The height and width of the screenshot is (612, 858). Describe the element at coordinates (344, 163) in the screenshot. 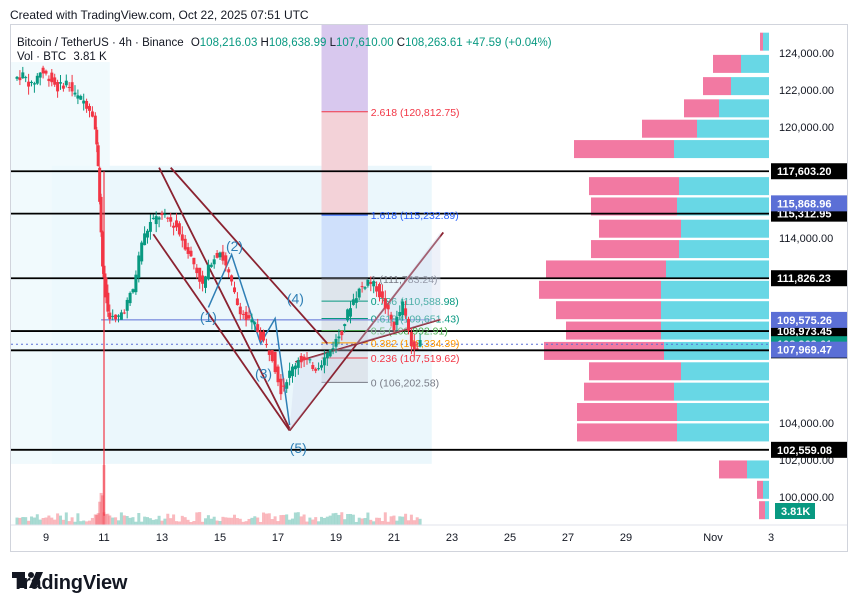

I see `fib-zone-mid` at that location.